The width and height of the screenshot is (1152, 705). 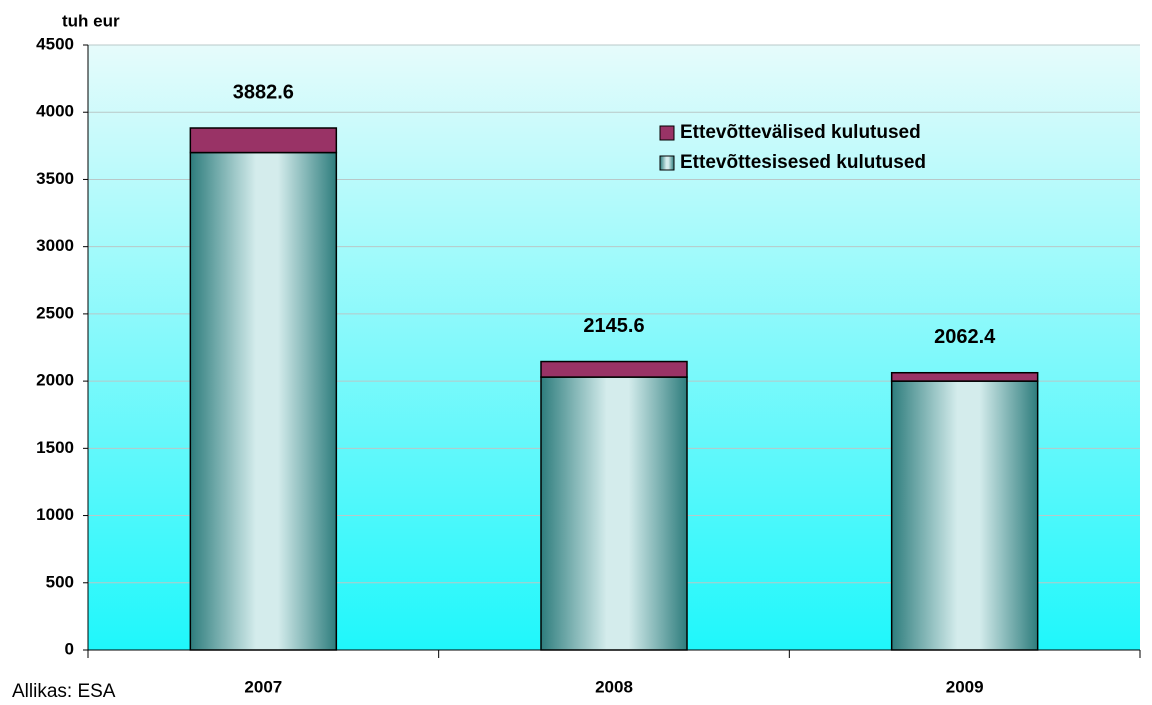 What do you see at coordinates (55, 514) in the screenshot?
I see `y-tick-label: 1000` at bounding box center [55, 514].